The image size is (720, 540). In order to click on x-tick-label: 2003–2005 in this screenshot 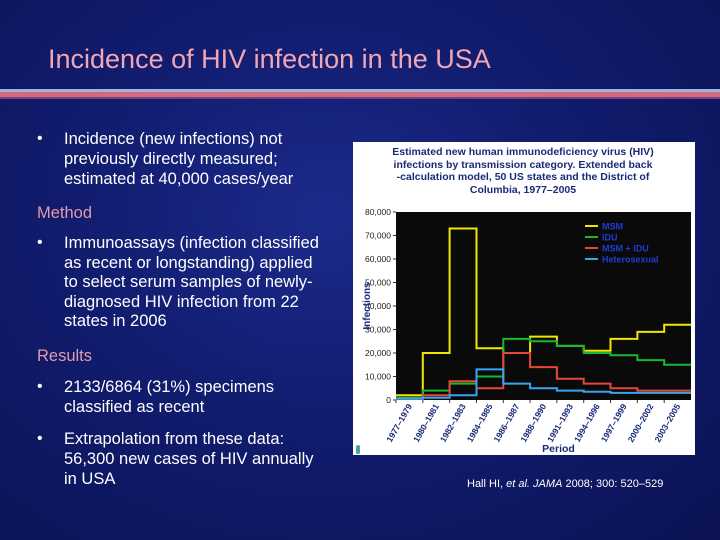, I will do `click(667, 423)`.